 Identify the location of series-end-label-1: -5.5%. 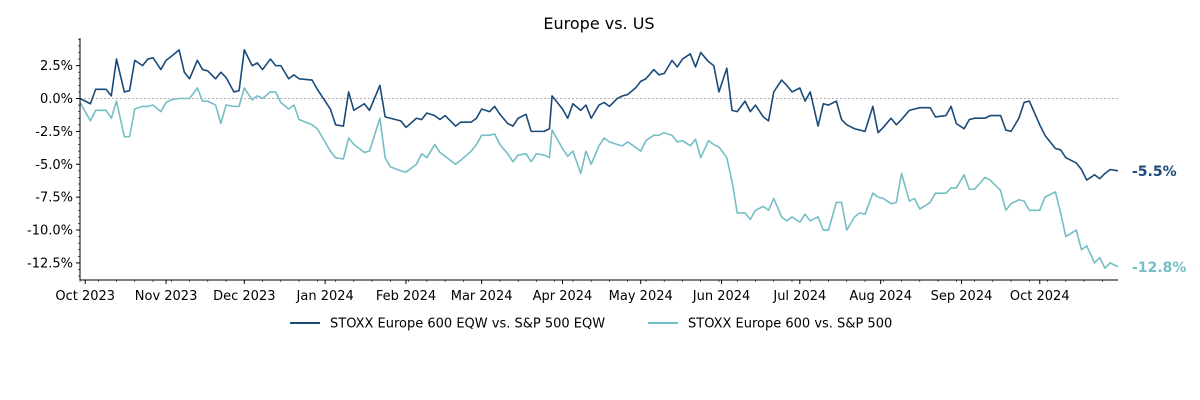
(1154, 172).